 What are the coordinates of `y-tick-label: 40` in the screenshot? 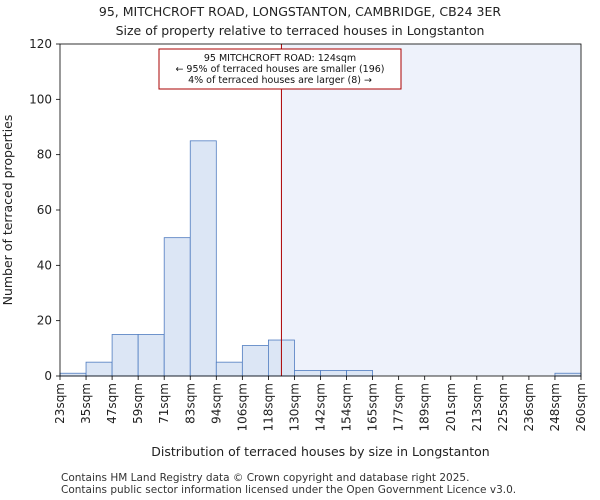 It's located at (44, 265).